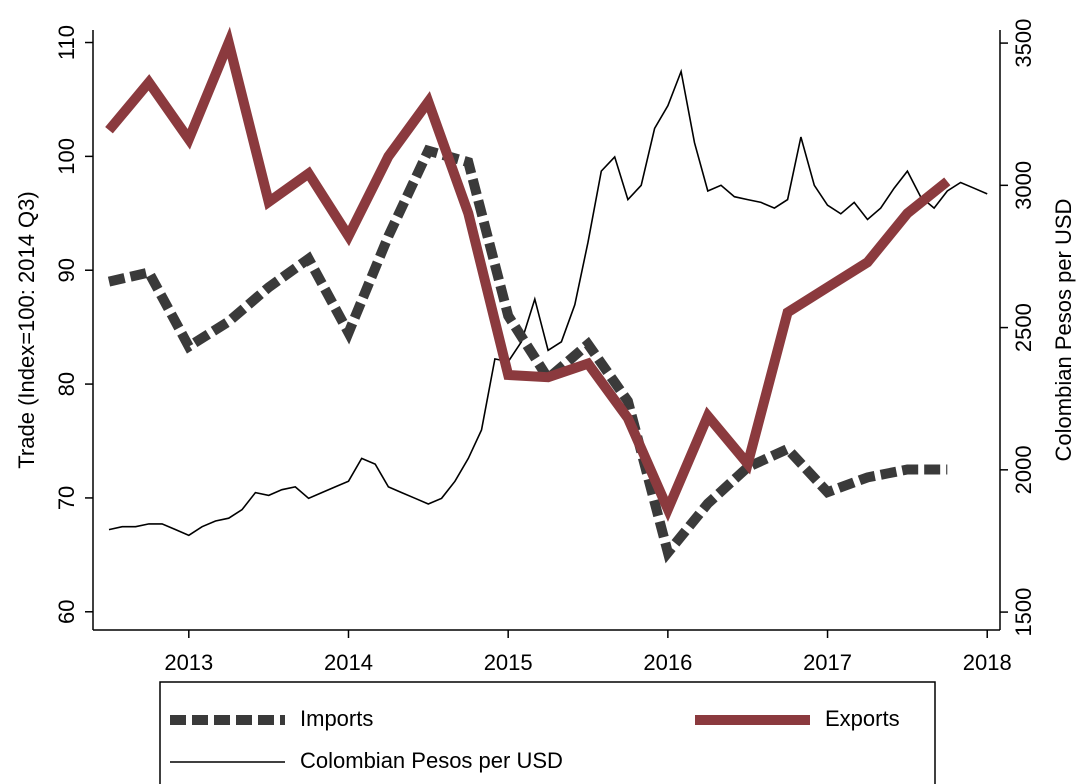 Image resolution: width=1085 pixels, height=784 pixels. Describe the element at coordinates (1023, 612) in the screenshot. I see `y2-tick-label: 1500` at that location.